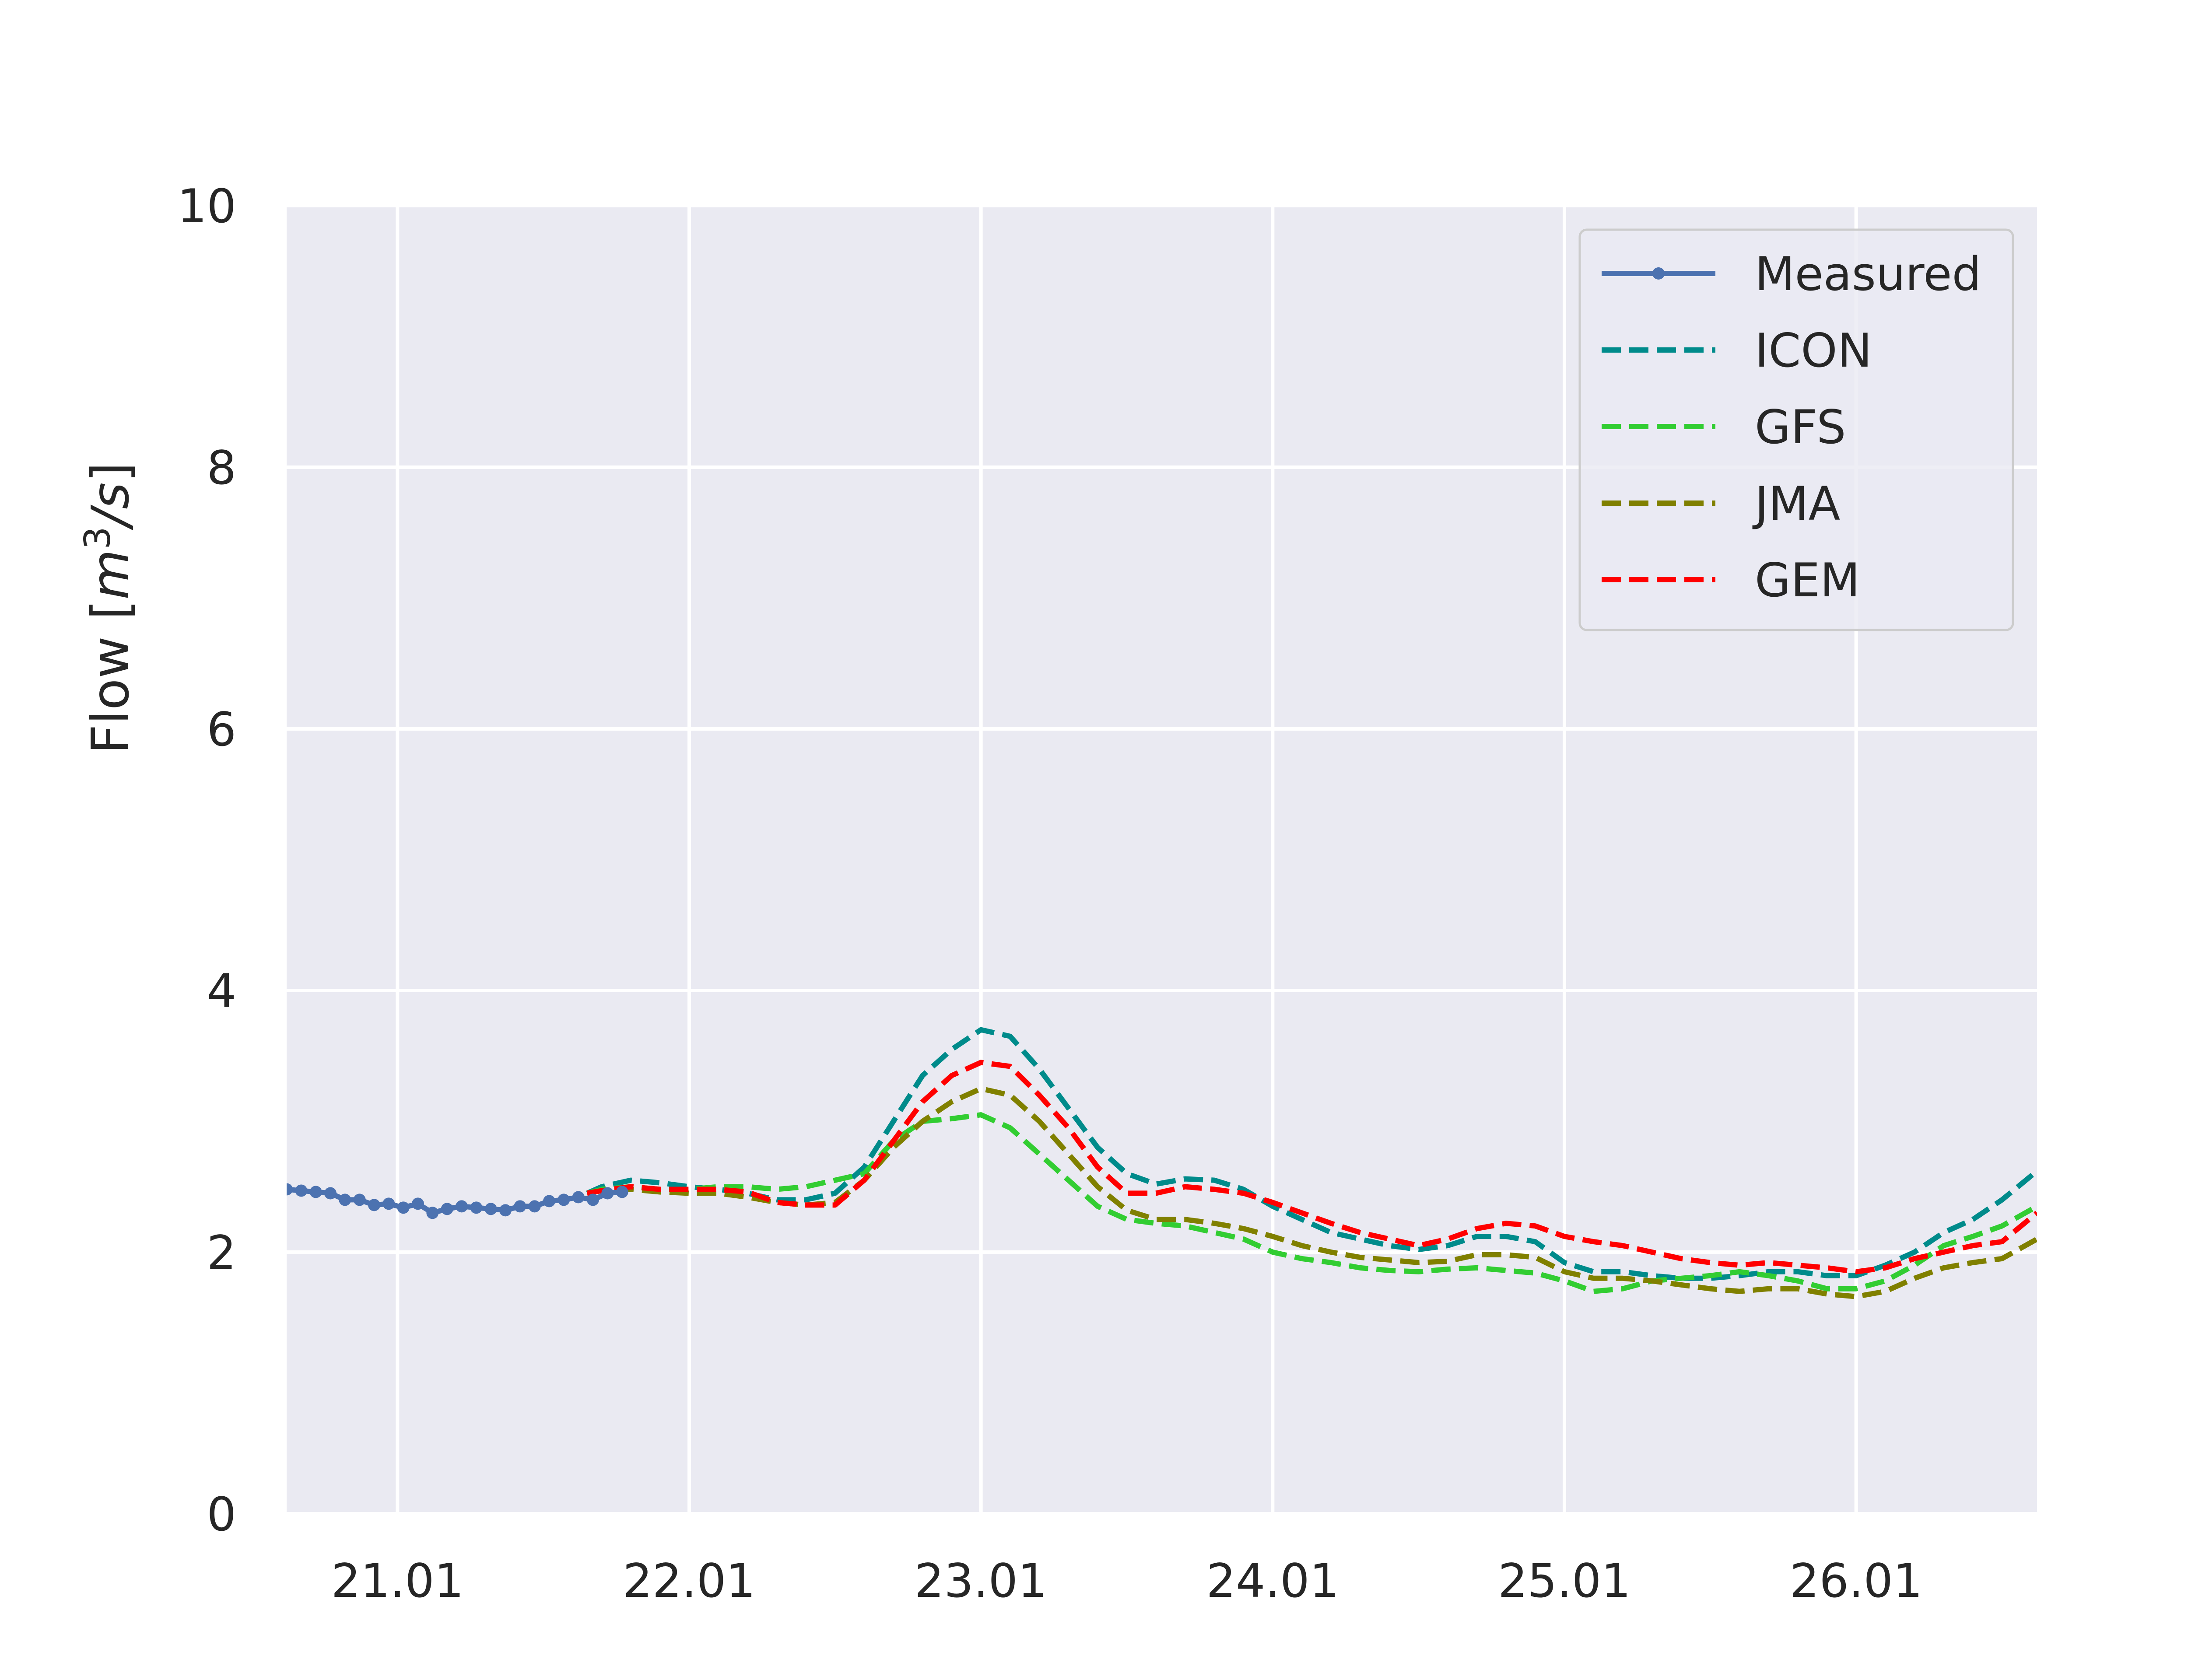  I want to click on y-tick-labels: 0 2 4 6 8 10, so click(207, 860).